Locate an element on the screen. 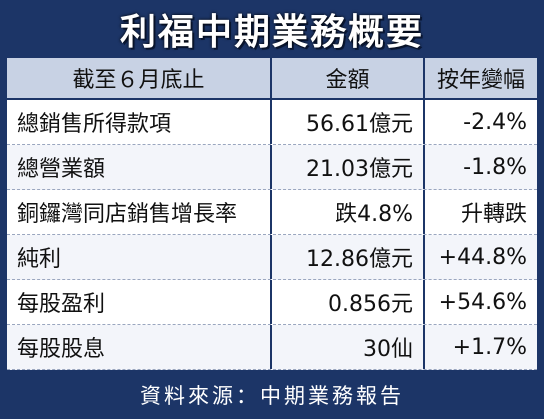  table-cell: +54.6% is located at coordinates (482, 302).